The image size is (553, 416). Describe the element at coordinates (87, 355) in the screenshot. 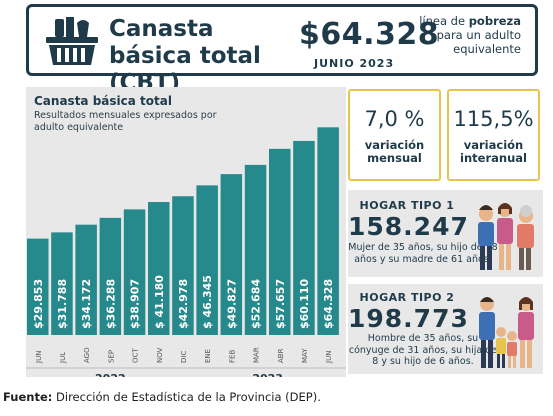

I see `x-tick-label: AGO` at that location.